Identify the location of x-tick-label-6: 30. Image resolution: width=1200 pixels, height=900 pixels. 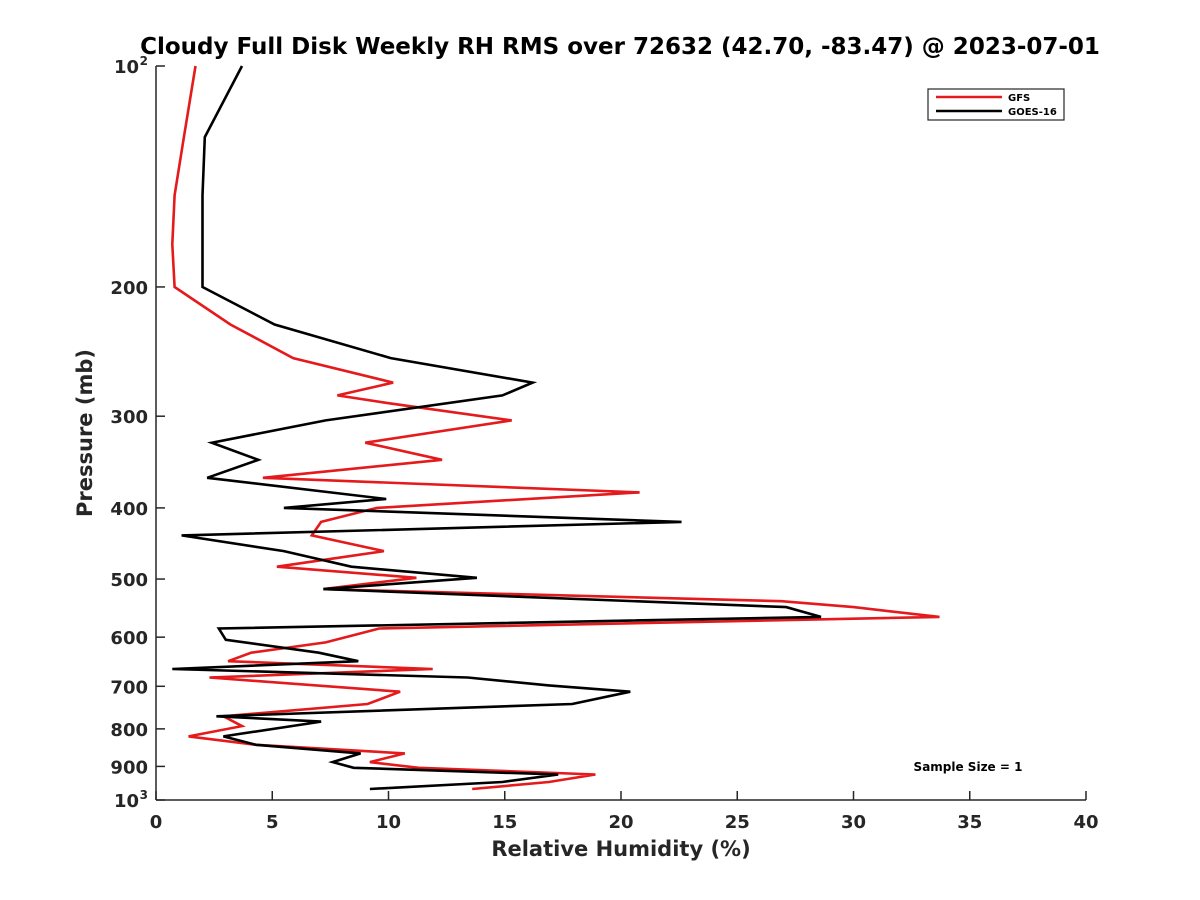
(853, 822).